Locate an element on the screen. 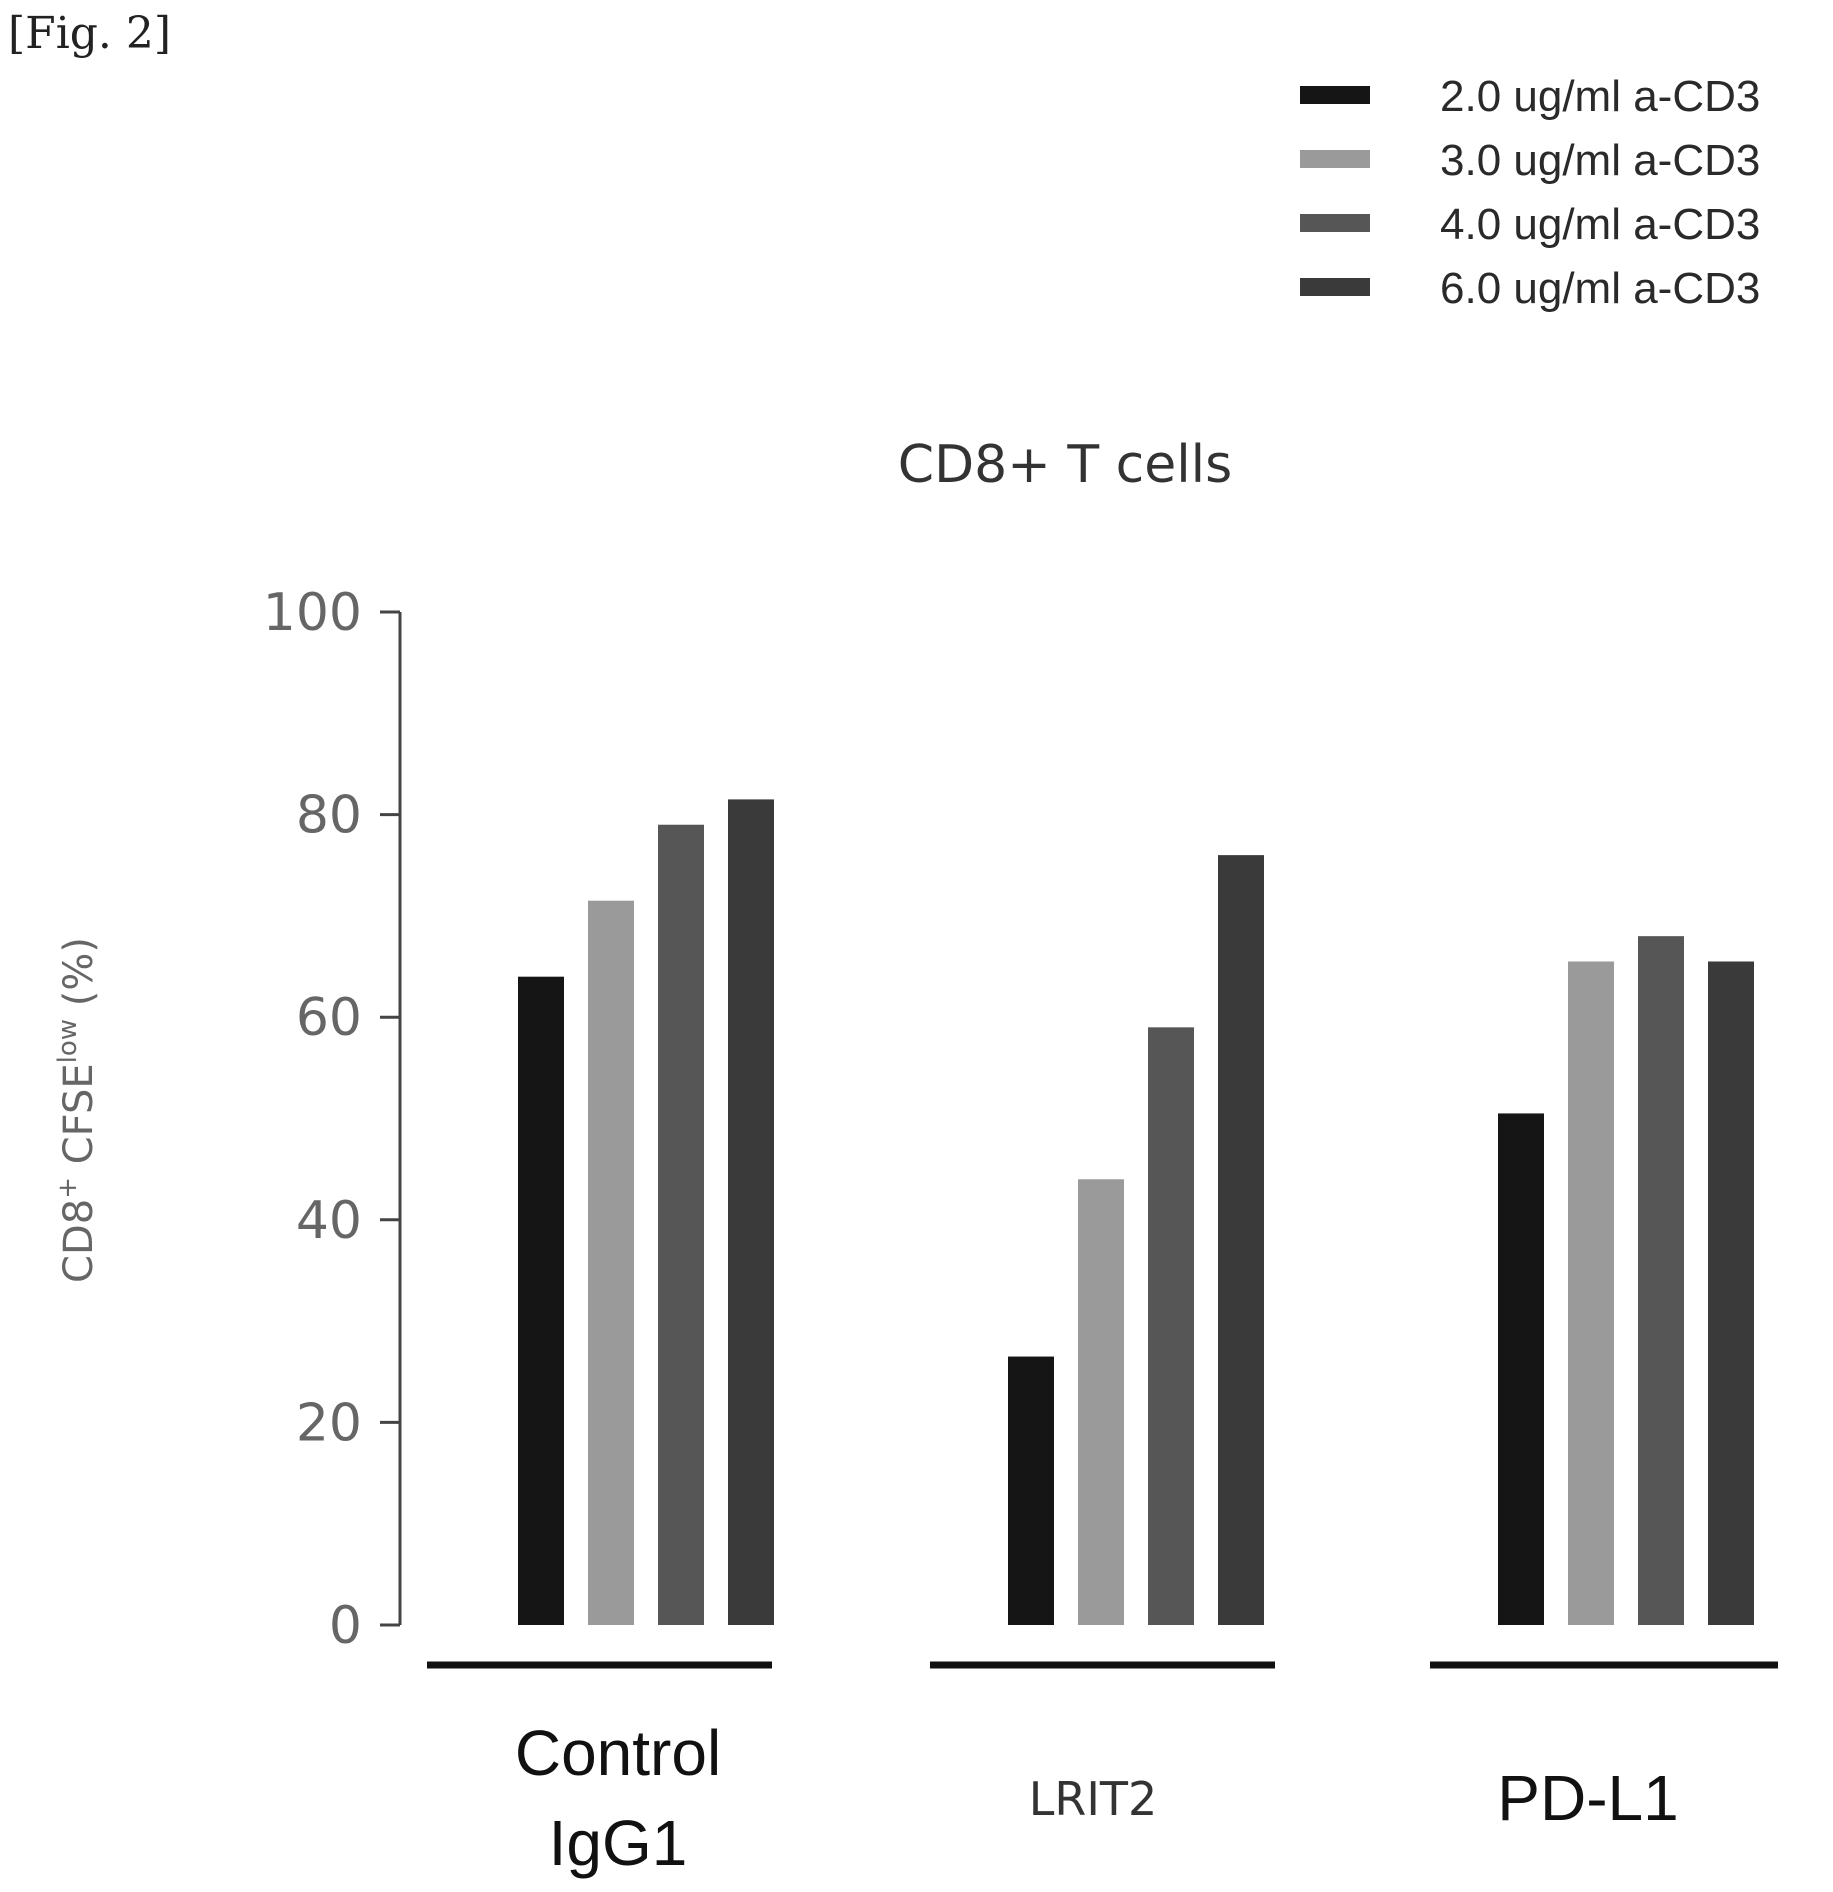 The image size is (1833, 1892). legend-label-1: 2.0 ug/ml a-CD3 is located at coordinates (1600, 96).